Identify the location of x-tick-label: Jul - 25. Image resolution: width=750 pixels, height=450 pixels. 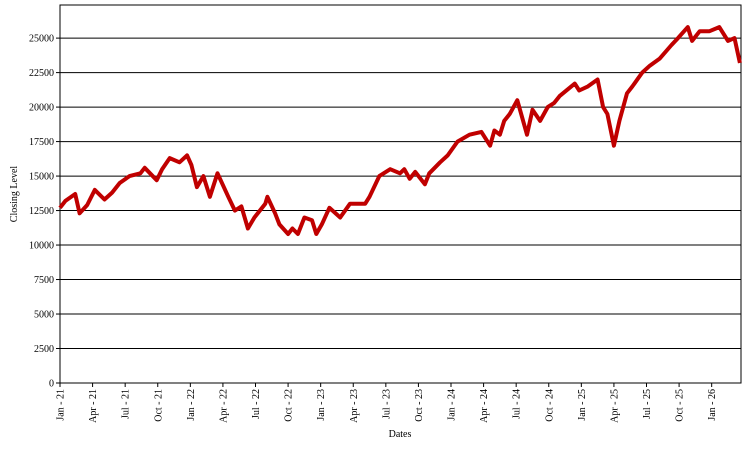
(647, 404).